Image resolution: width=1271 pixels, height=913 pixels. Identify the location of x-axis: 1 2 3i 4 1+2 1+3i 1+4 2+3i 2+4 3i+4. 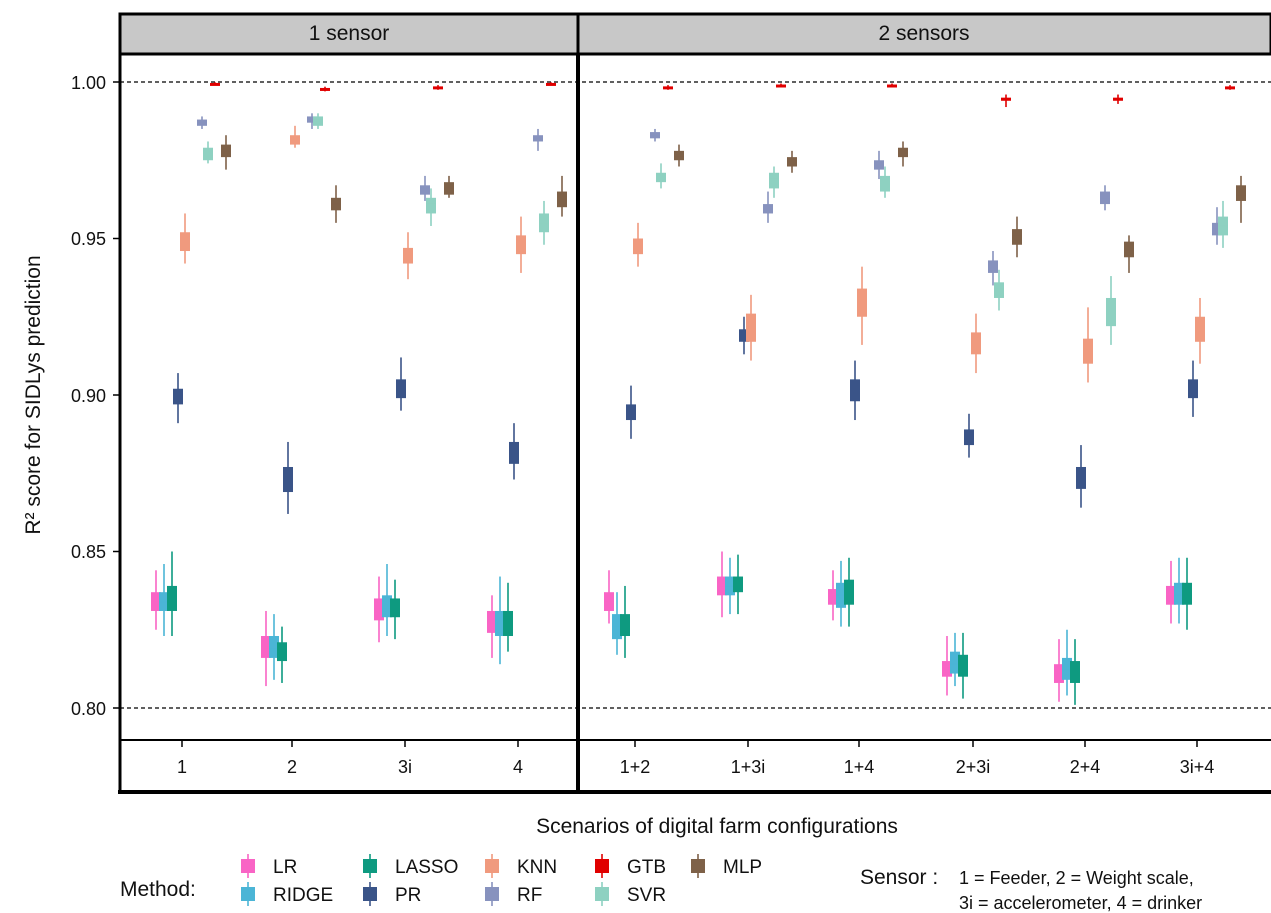
(695, 758).